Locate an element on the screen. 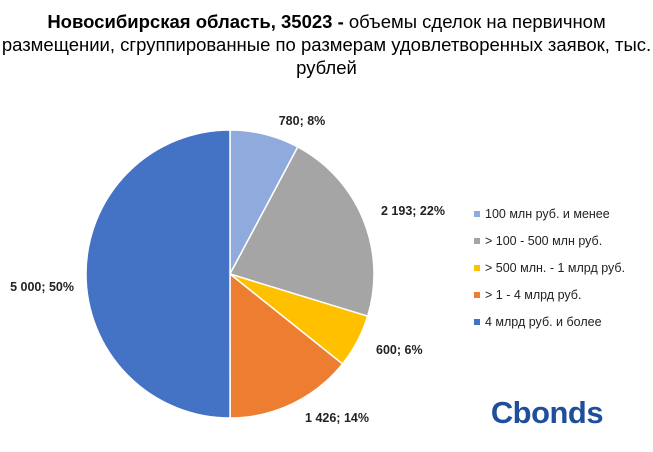  pie-data-label: 600; 6% is located at coordinates (399, 350).